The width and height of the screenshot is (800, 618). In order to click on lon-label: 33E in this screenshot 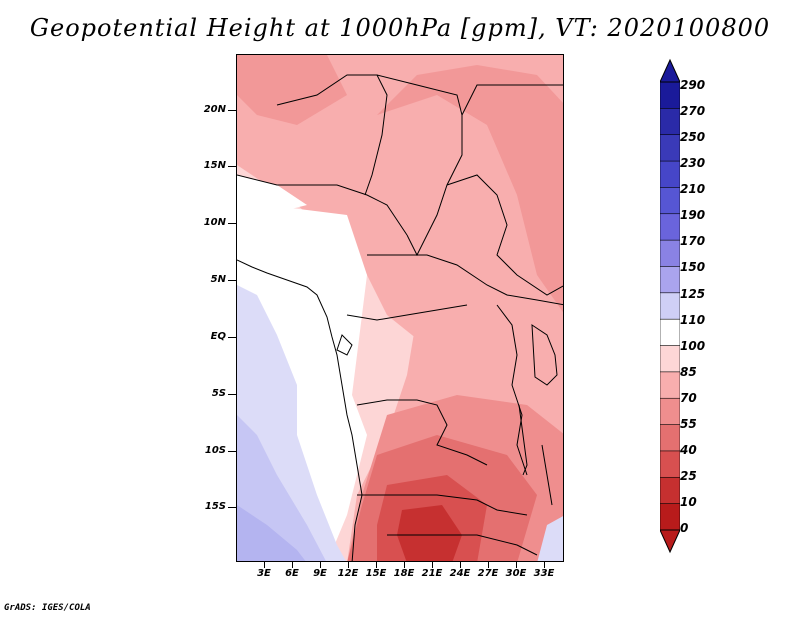, I will do `click(544, 573)`.